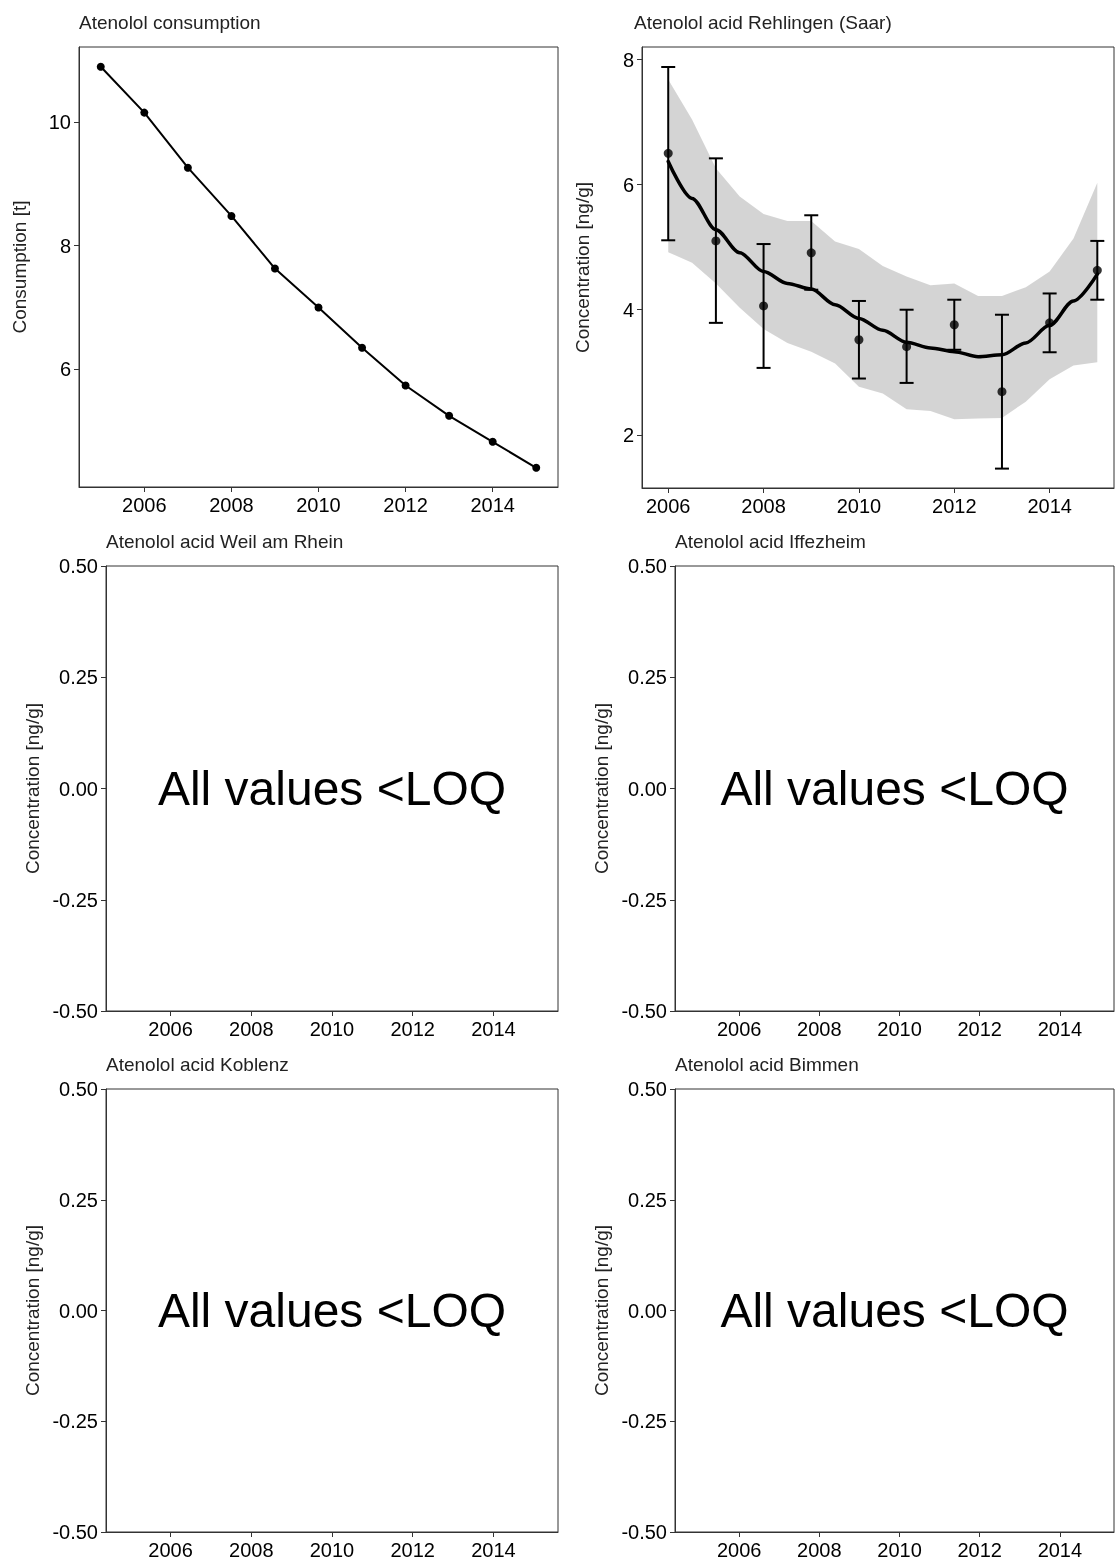 Image resolution: width=1115 pixels, height=1565 pixels. I want to click on y-tick-label: 4, so click(628, 309).